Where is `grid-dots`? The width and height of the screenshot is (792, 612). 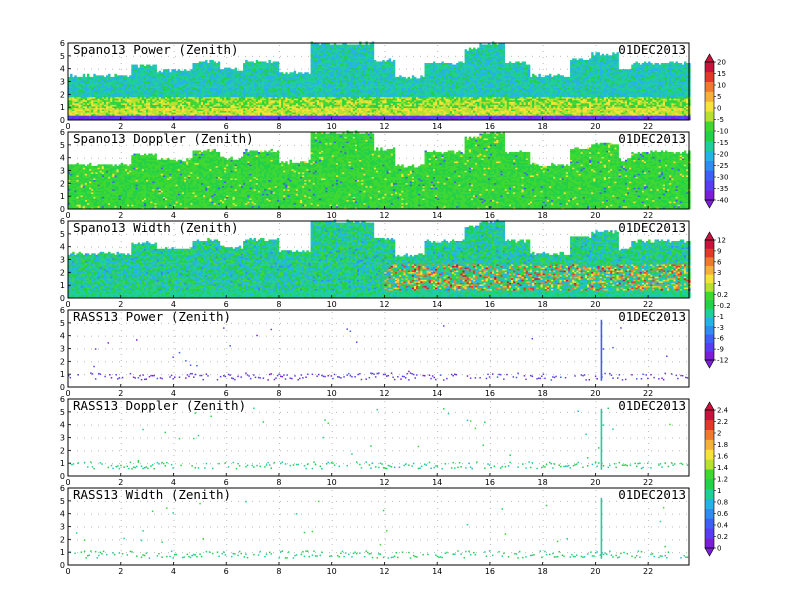
grid-dots is located at coordinates (378, 348).